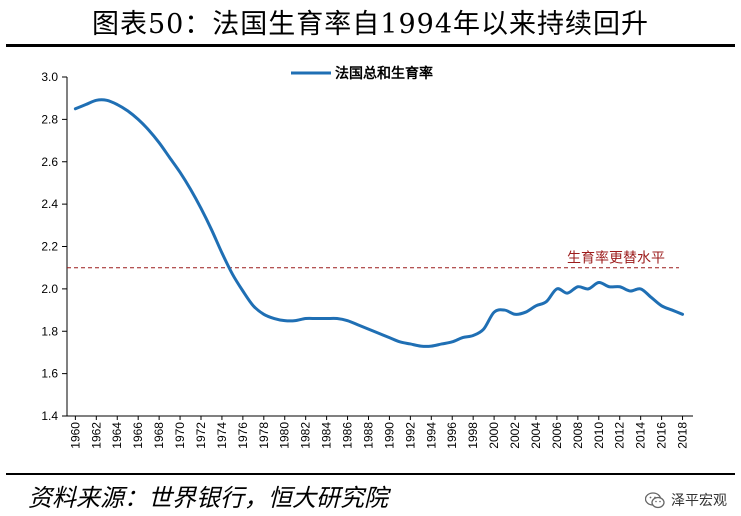 The image size is (741, 516). What do you see at coordinates (641, 435) in the screenshot?
I see `x-tick-label: 2014` at bounding box center [641, 435].